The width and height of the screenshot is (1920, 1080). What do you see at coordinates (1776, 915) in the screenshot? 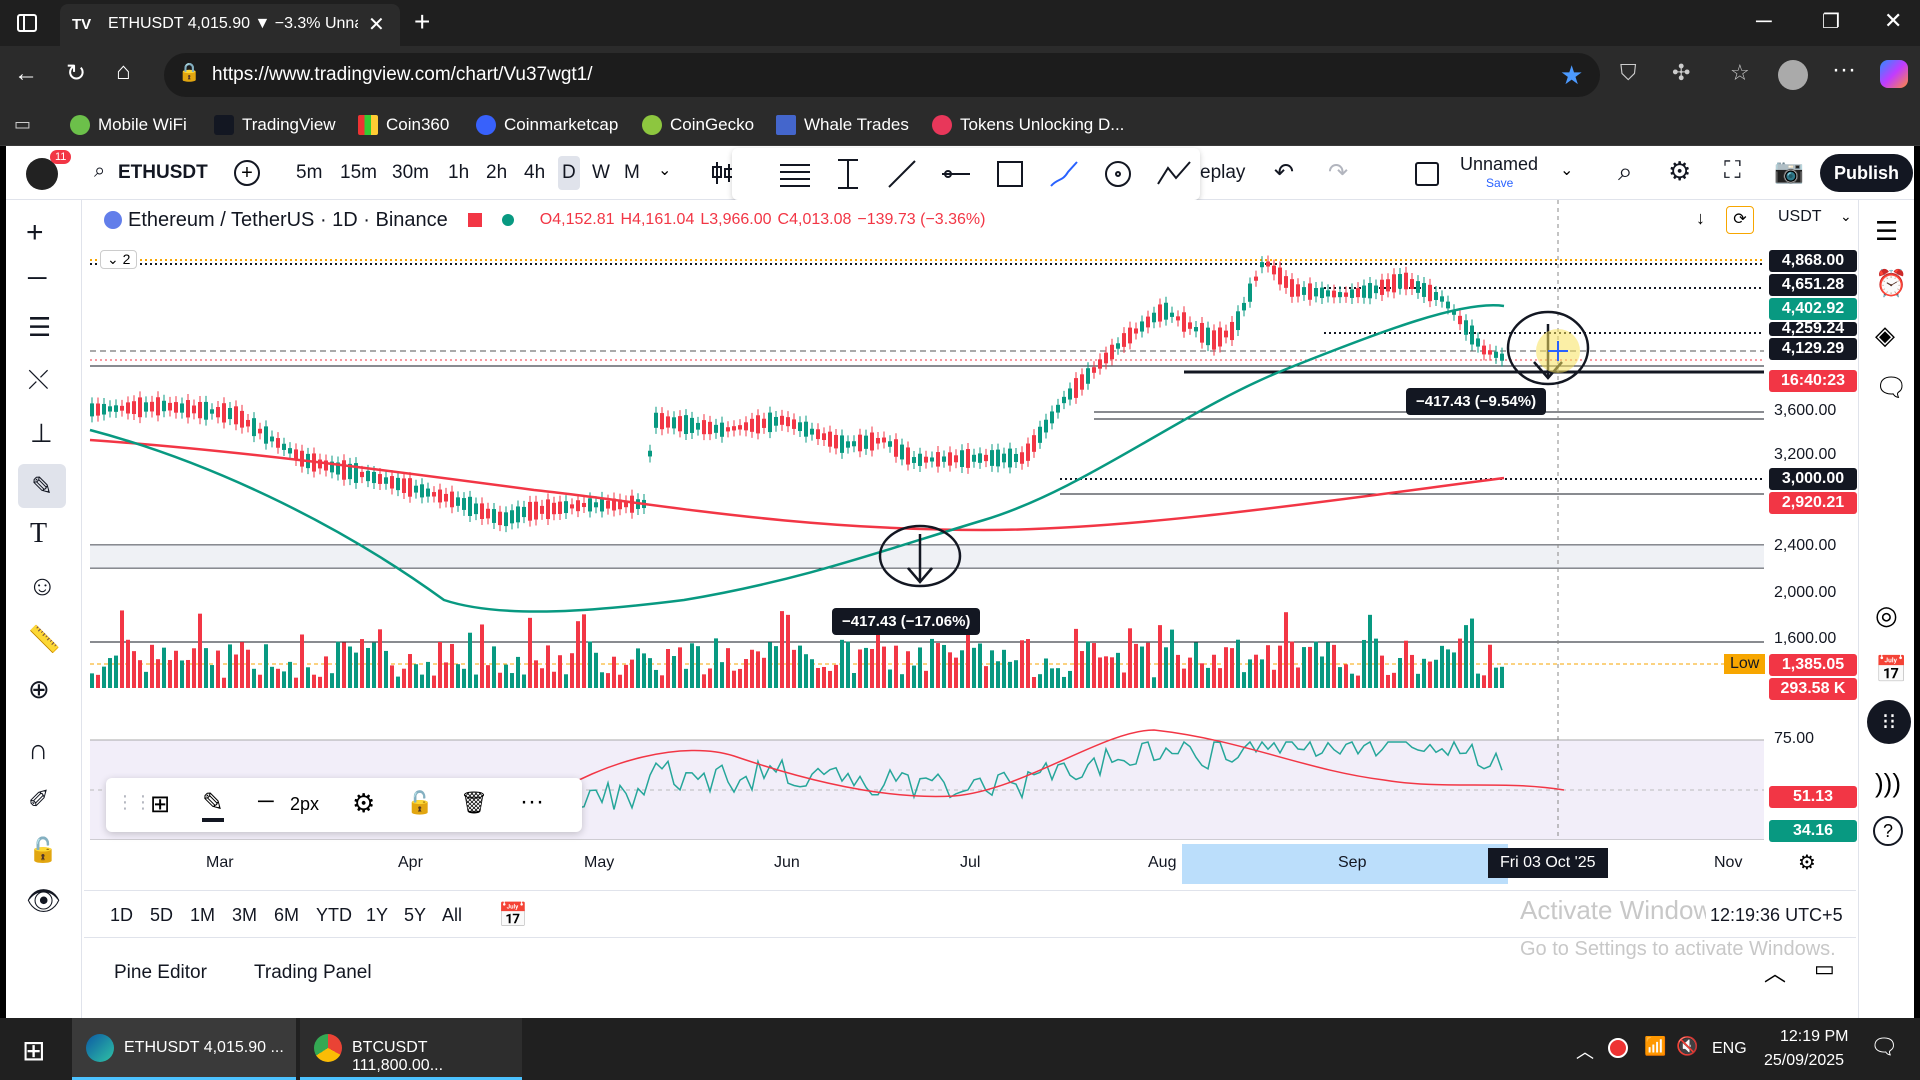
I see `clock-label: 12:19:36 UTC+5` at bounding box center [1776, 915].